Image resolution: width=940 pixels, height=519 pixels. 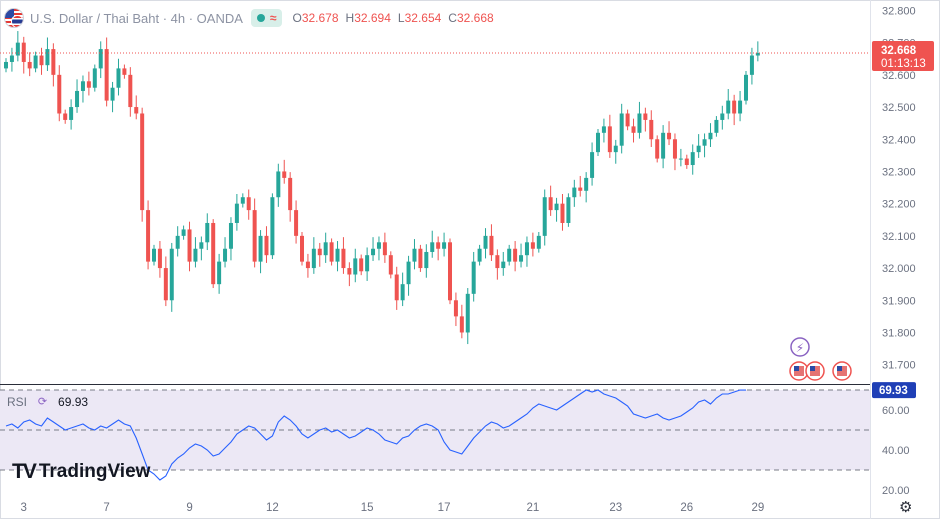 What do you see at coordinates (24, 471) in the screenshot?
I see `tradingview-icon: TV` at bounding box center [24, 471].